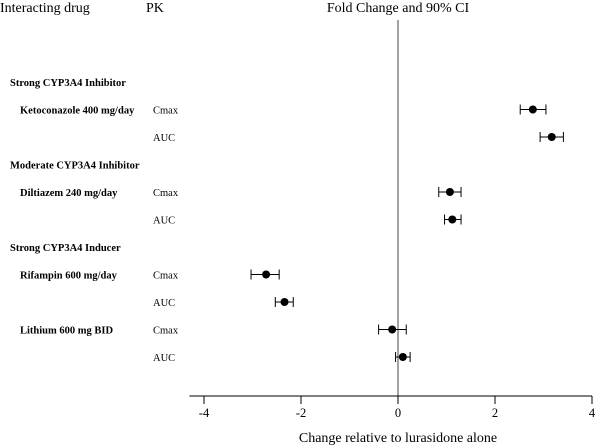  Describe the element at coordinates (495, 413) in the screenshot. I see `x-tick-label: 2` at that location.